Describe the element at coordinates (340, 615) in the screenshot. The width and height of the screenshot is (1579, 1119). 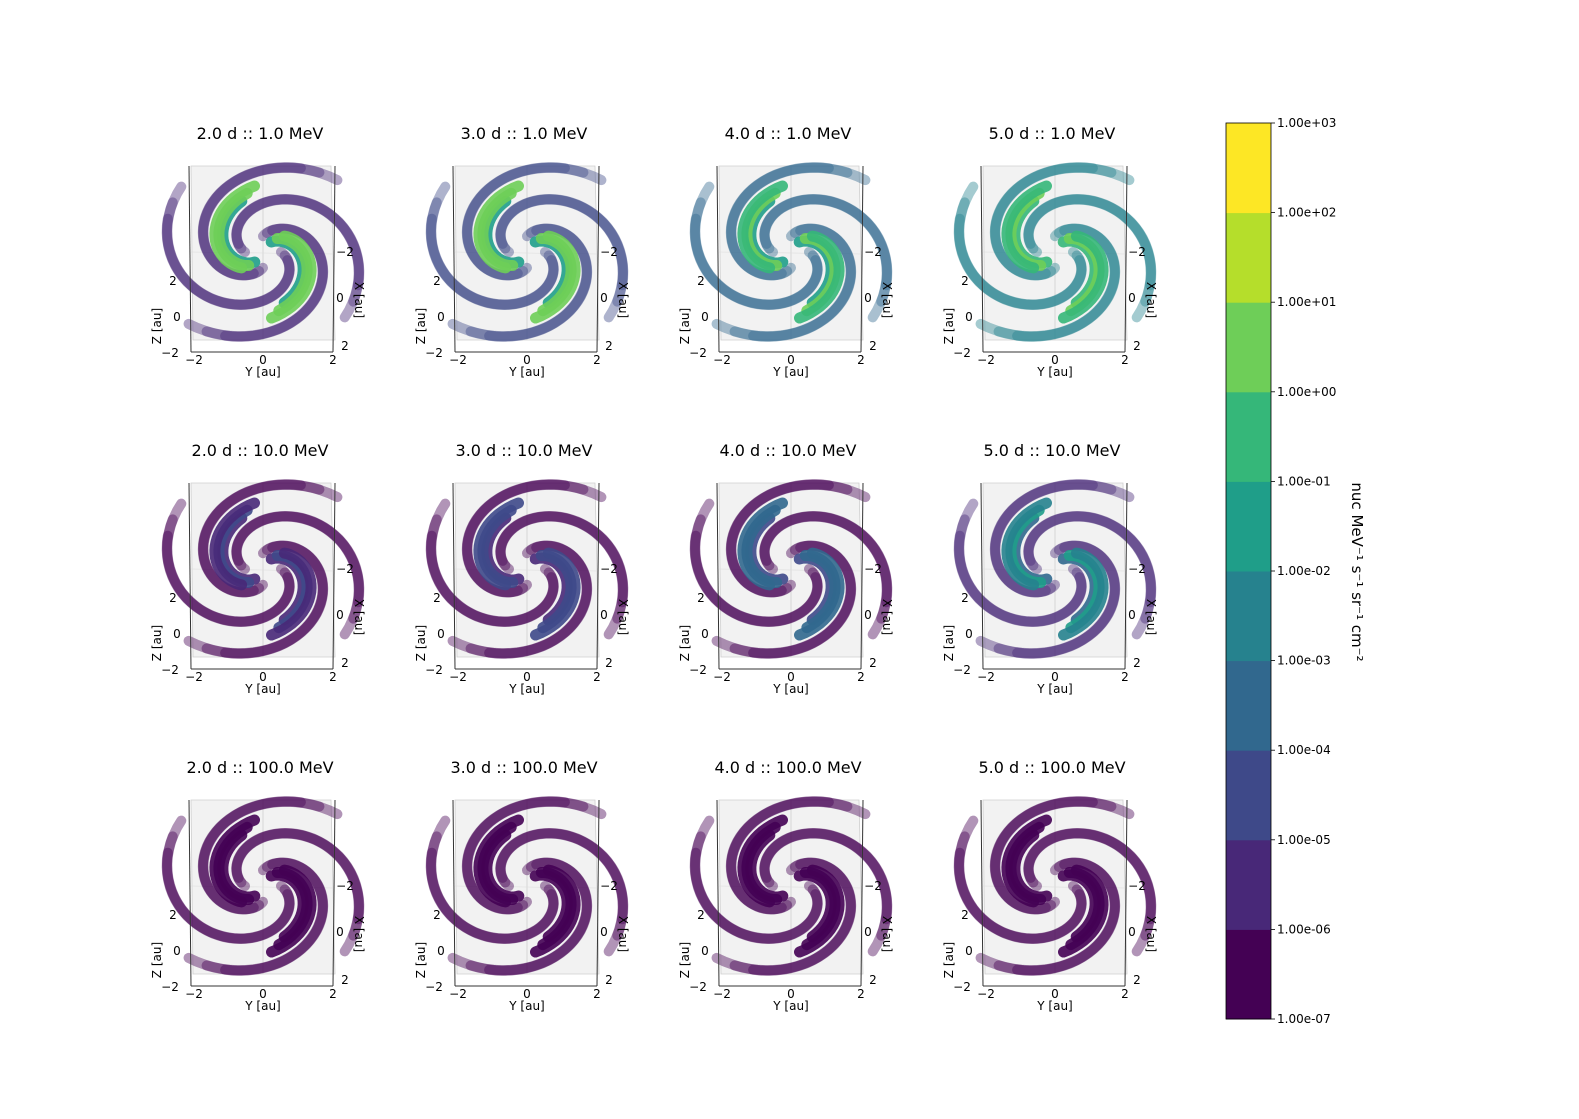
I see `depth-tick-label: 0` at that location.